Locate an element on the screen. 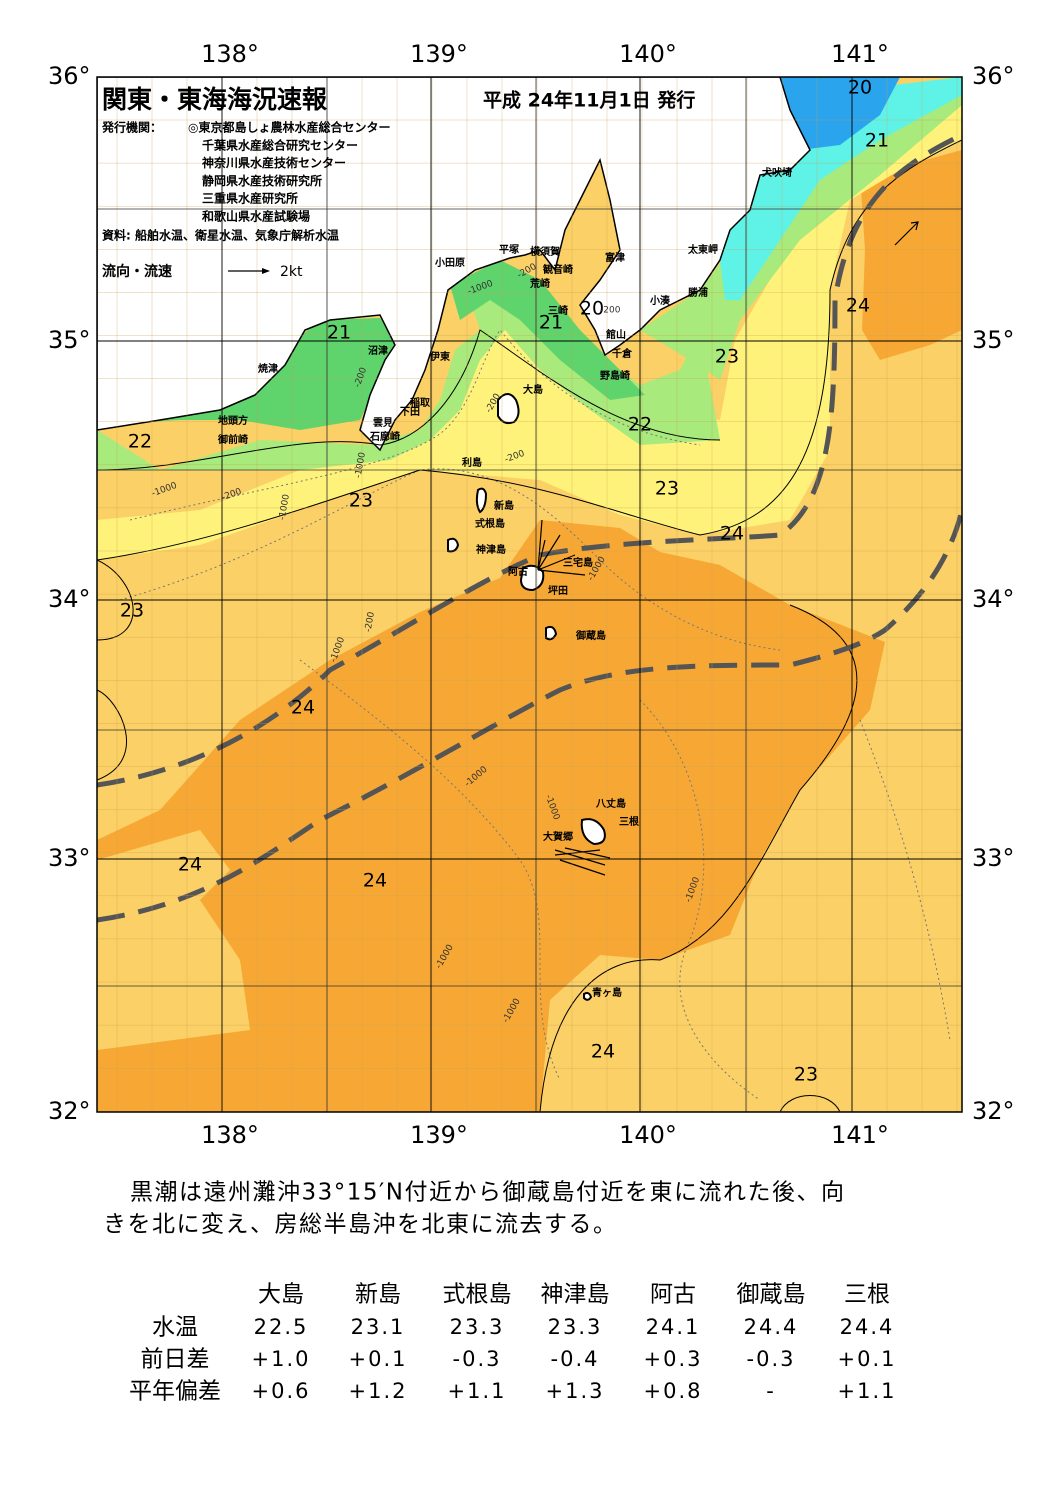 The image size is (1064, 1503). issuer-label: 発行機関： is located at coordinates (131, 127).